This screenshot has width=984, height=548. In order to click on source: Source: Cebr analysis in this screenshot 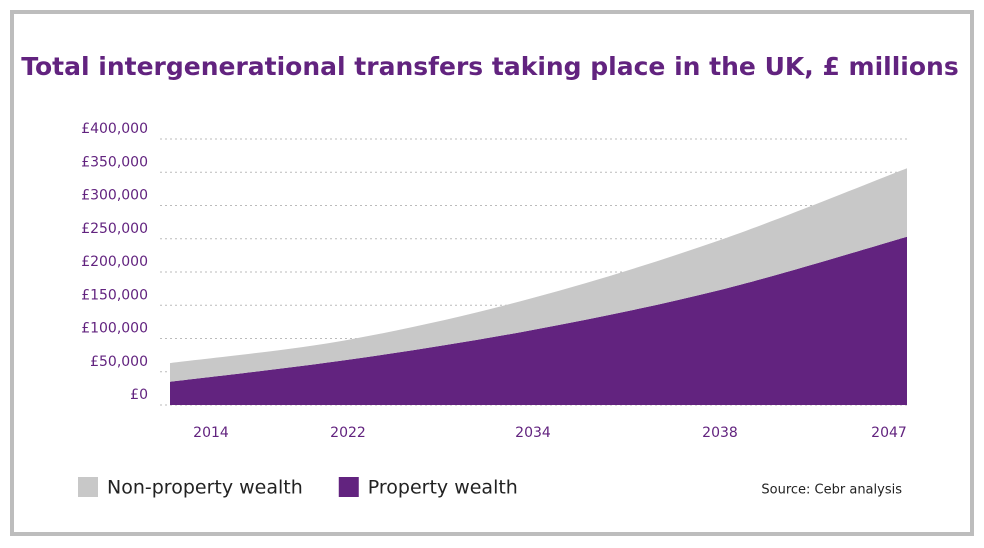, I will do `click(831, 490)`.